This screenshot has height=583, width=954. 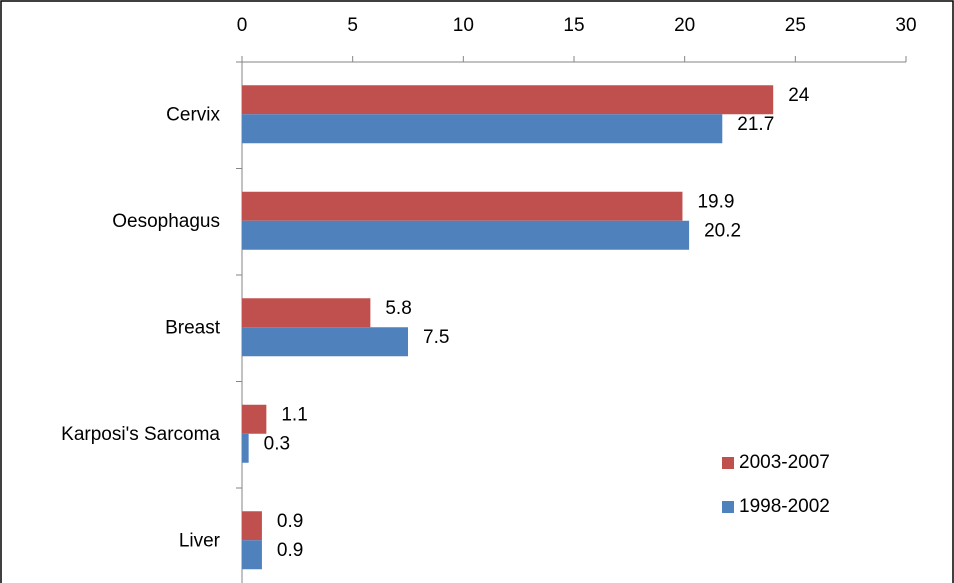 I want to click on data-label: 0.3, so click(x=277, y=443).